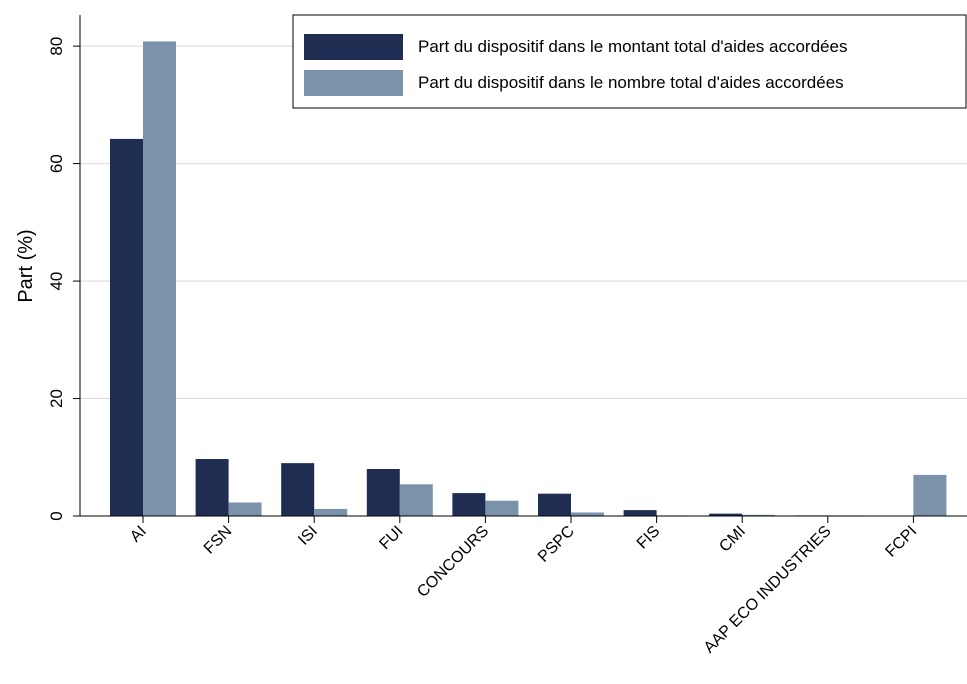 This screenshot has height=684, width=967. I want to click on x-tick-label: FUI, so click(391, 538).